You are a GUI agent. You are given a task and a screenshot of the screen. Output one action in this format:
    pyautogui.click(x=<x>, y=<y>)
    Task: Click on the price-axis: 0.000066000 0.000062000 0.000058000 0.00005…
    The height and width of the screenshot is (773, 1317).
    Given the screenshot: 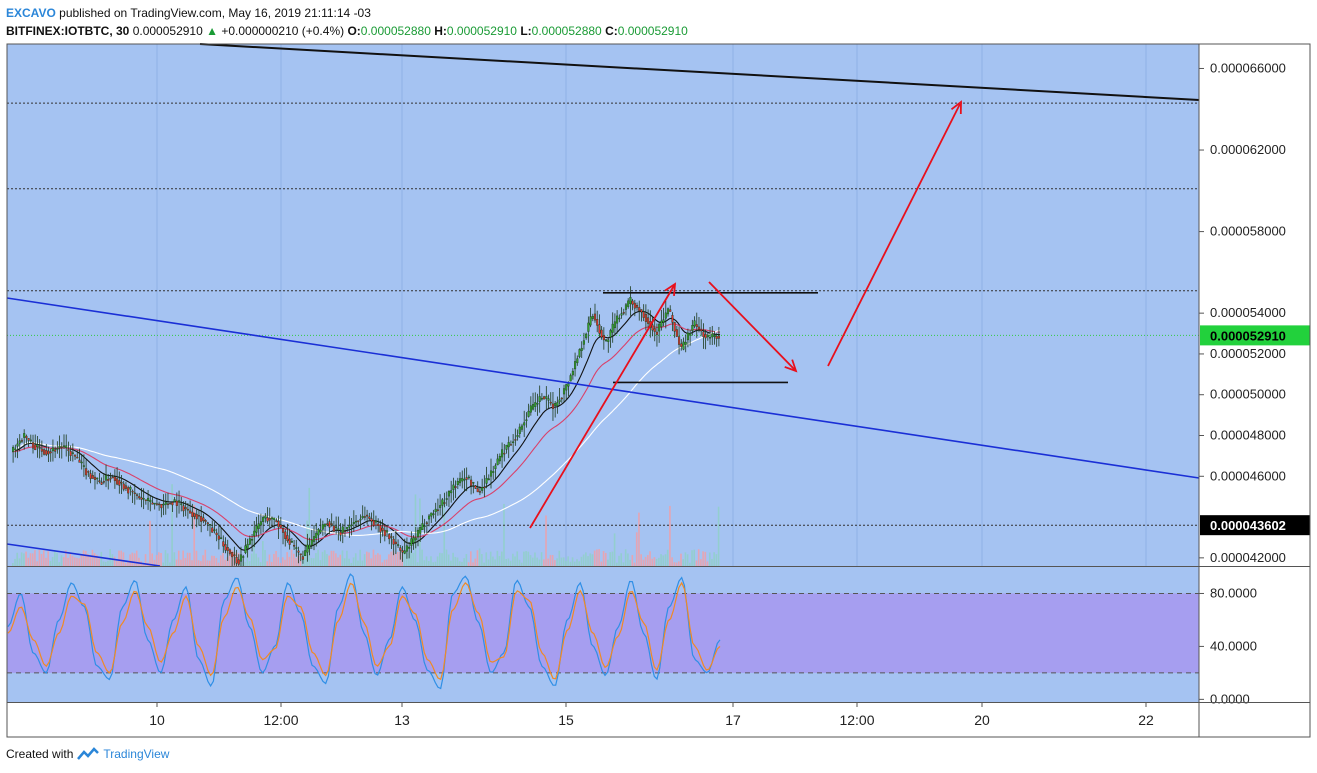 What is the action you would take?
    pyautogui.click(x=1254, y=312)
    